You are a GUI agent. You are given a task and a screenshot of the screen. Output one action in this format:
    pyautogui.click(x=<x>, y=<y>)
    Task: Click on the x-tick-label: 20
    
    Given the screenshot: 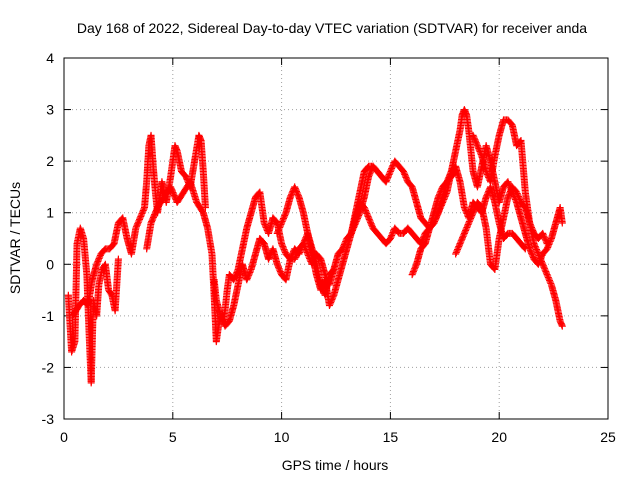 What is the action you would take?
    pyautogui.click(x=499, y=437)
    